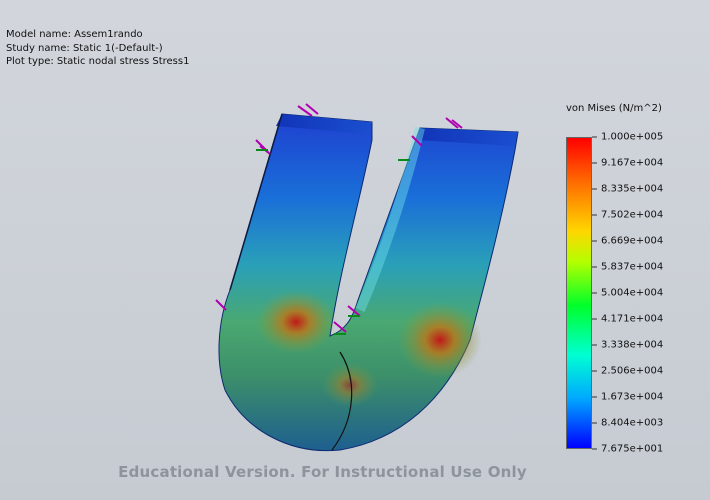 This screenshot has width=710, height=500. Describe the element at coordinates (98, 61) in the screenshot. I see `plot-type-label: Plot type: Static nodal stress Stress1` at that location.